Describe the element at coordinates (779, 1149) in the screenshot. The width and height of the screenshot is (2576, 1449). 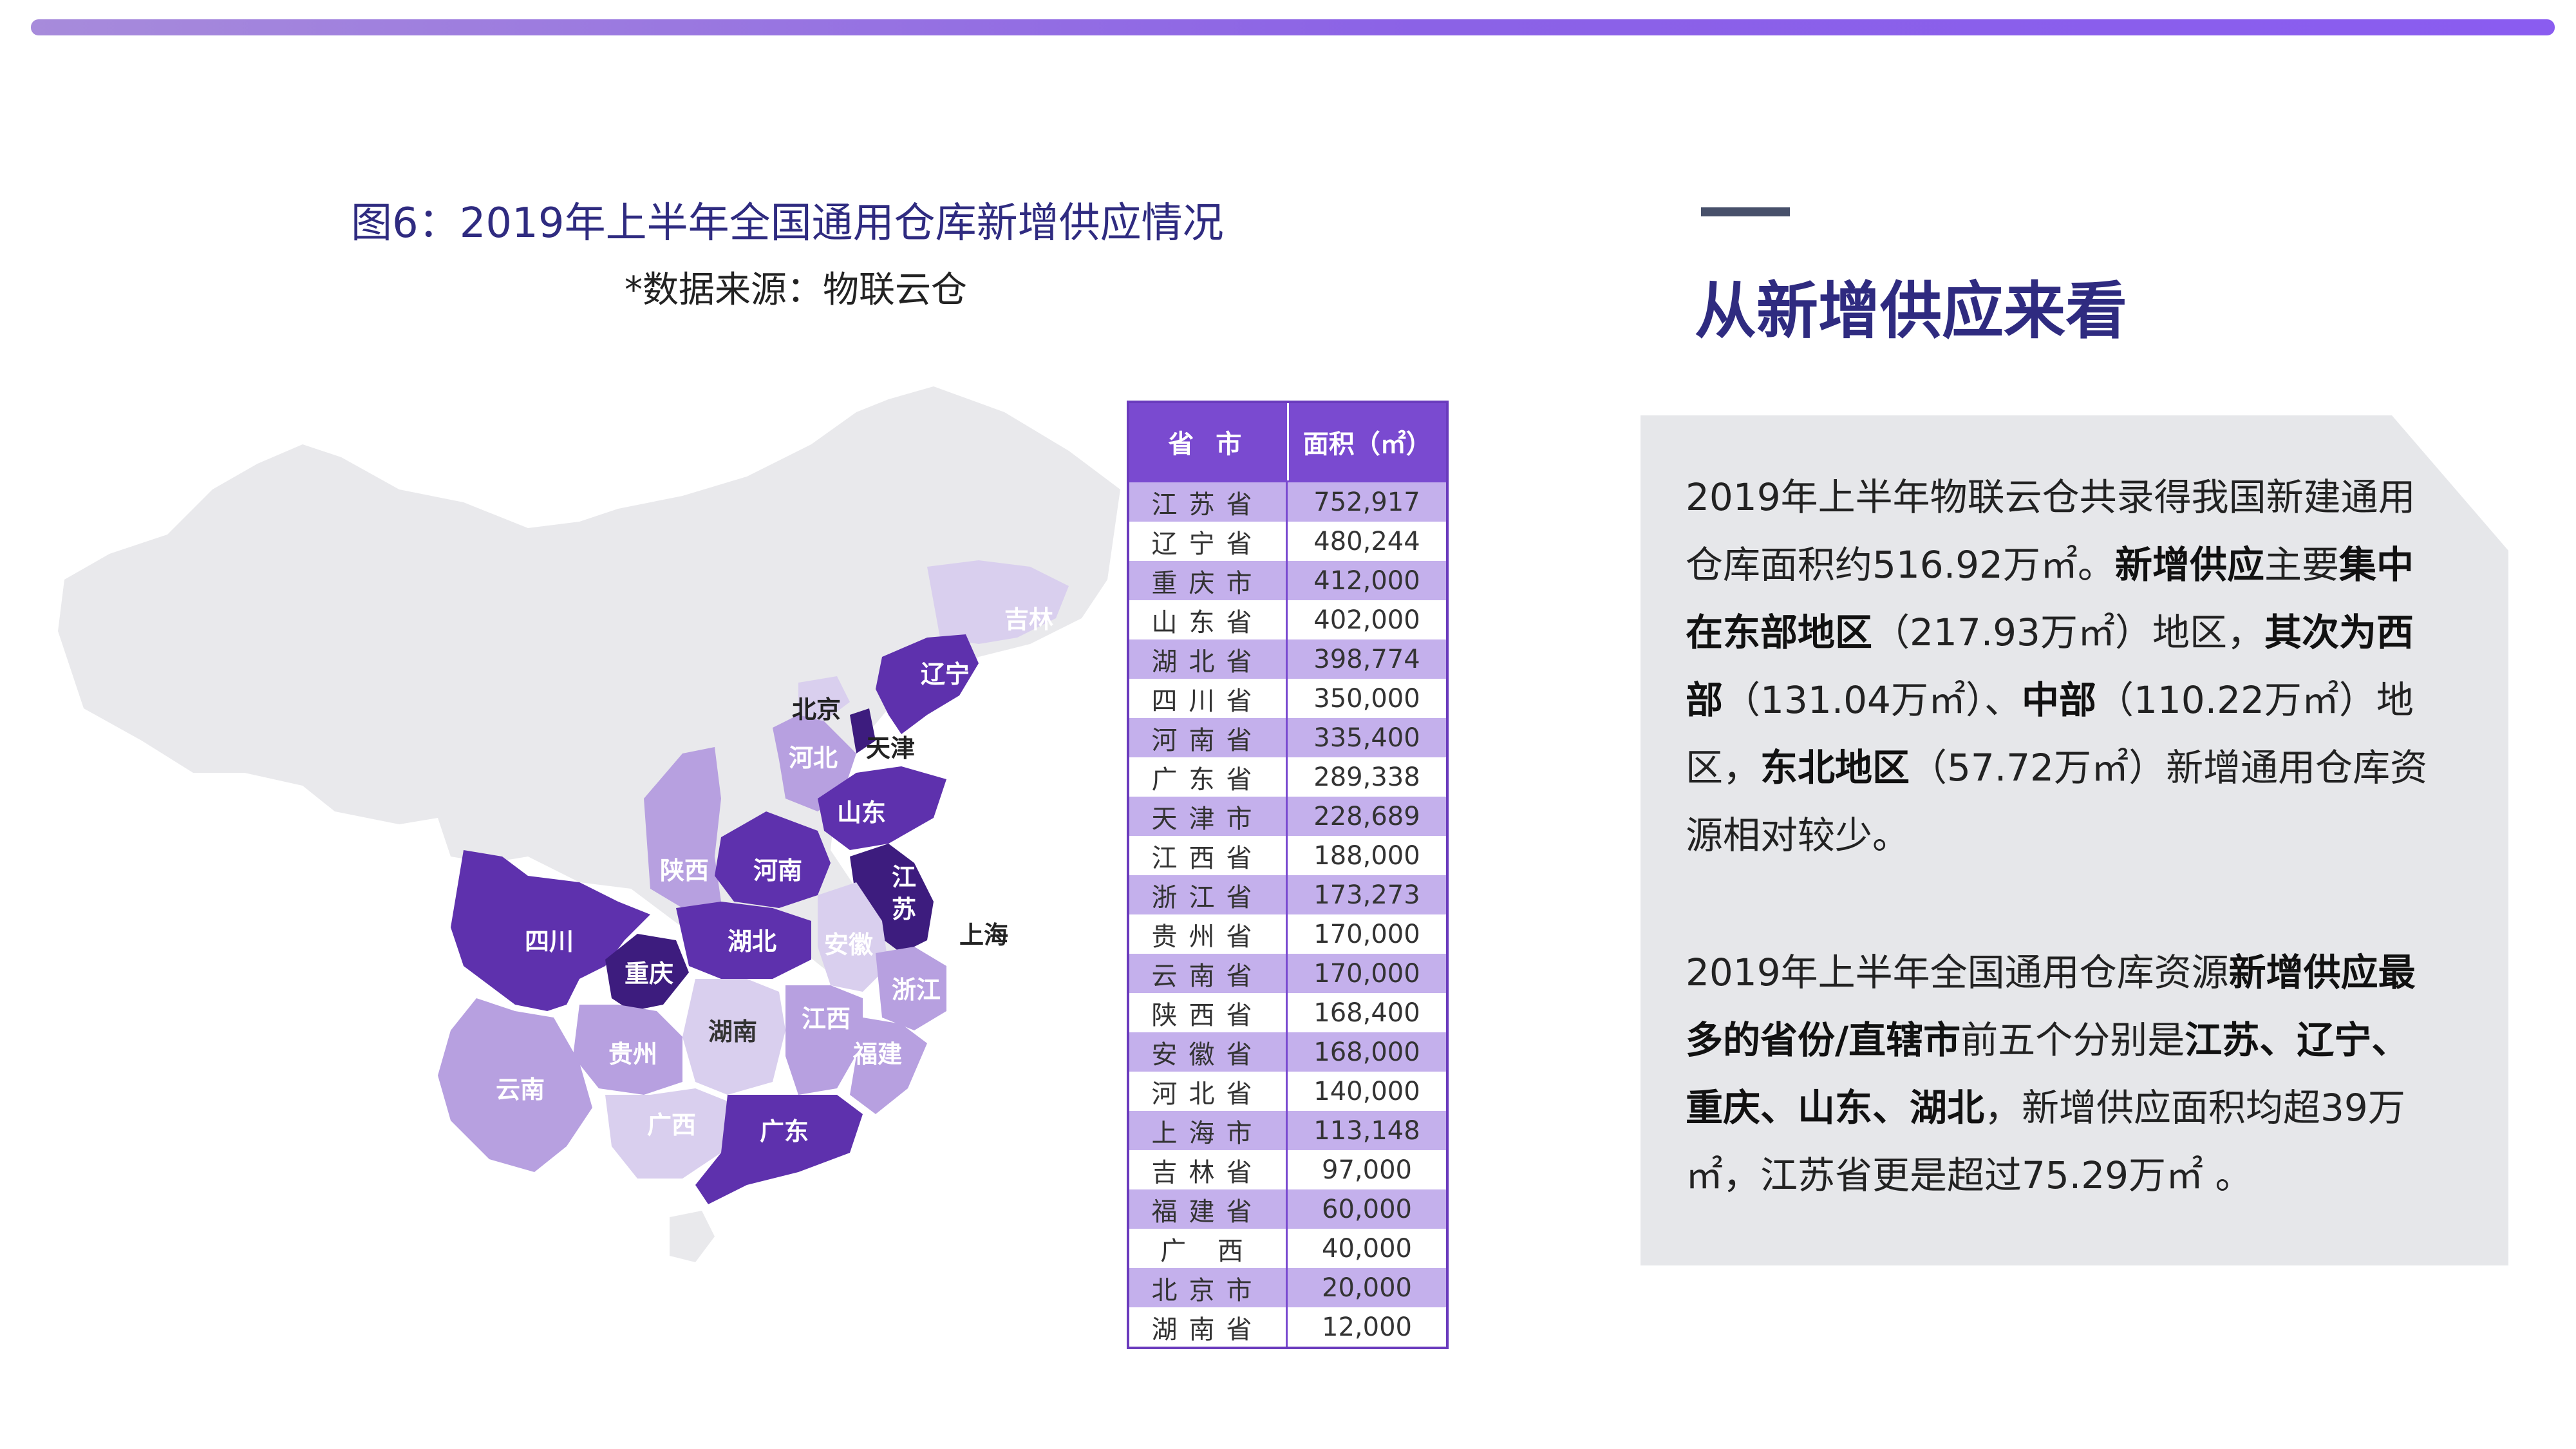
I see `guangdong-region` at that location.